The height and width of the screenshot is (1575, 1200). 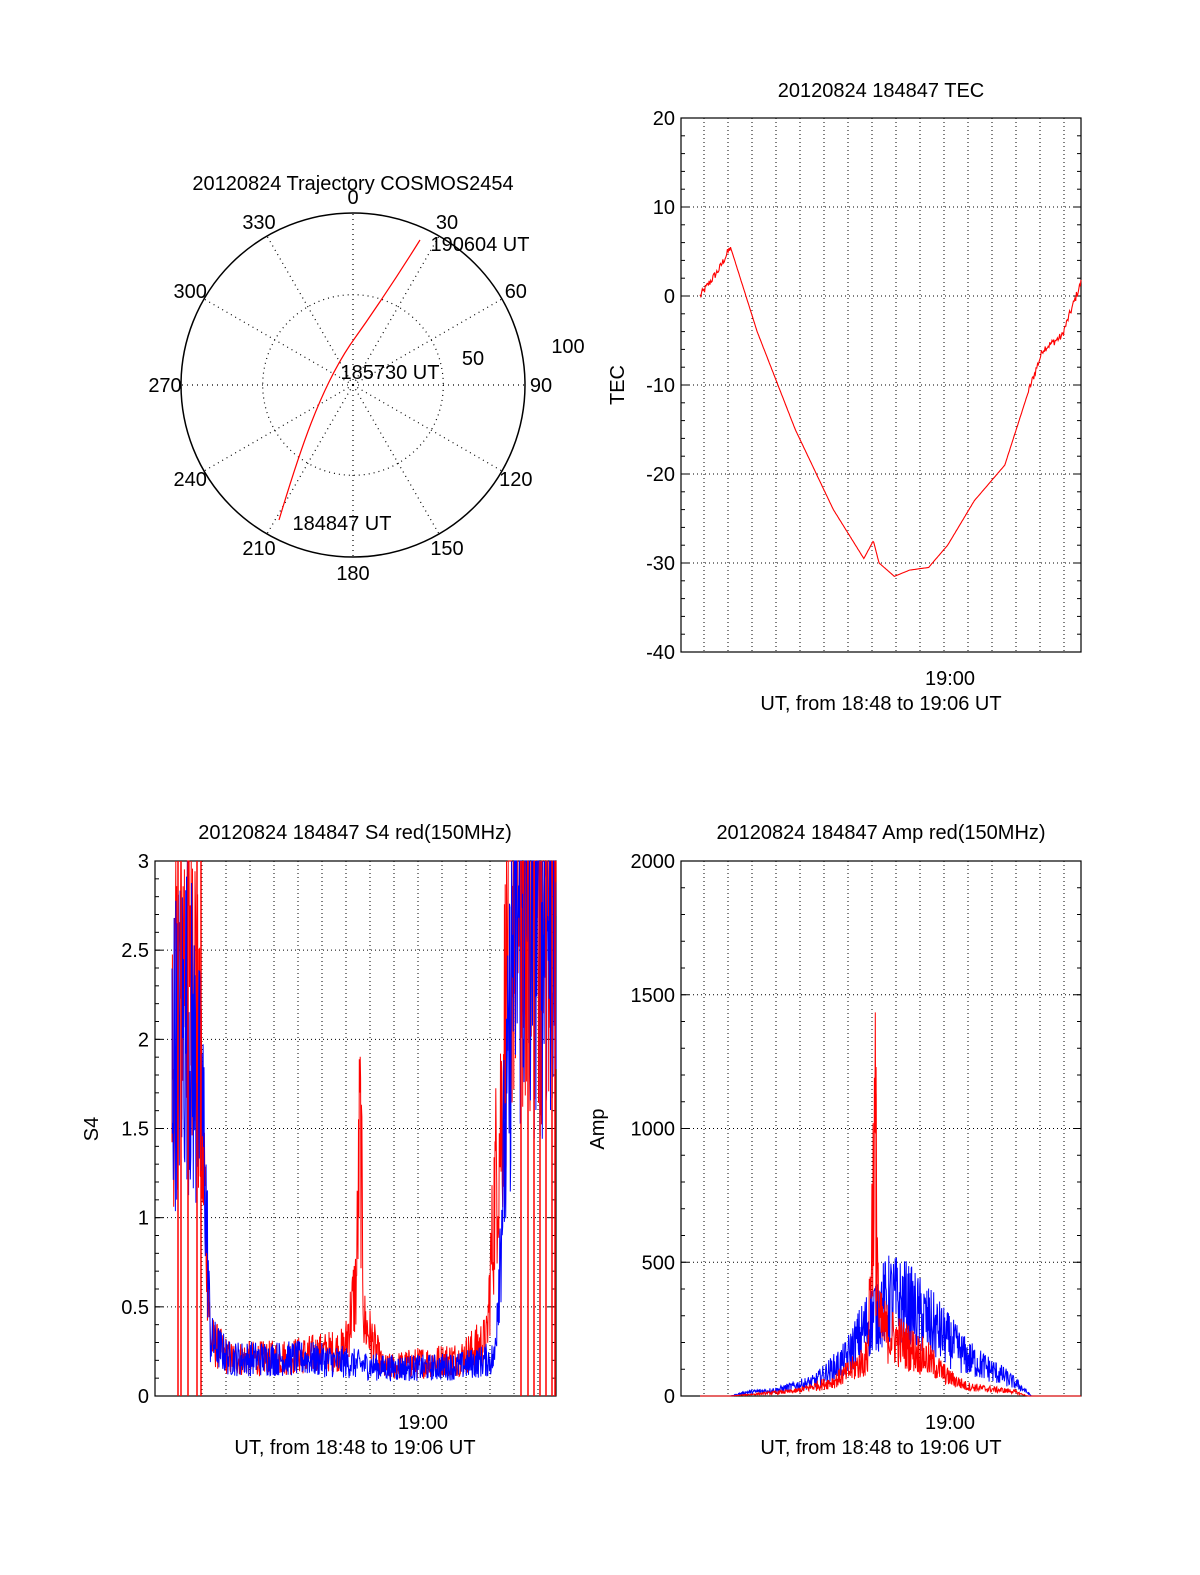 What do you see at coordinates (390, 373) in the screenshot?
I see `trajectory-mid-label: 185730 UT` at bounding box center [390, 373].